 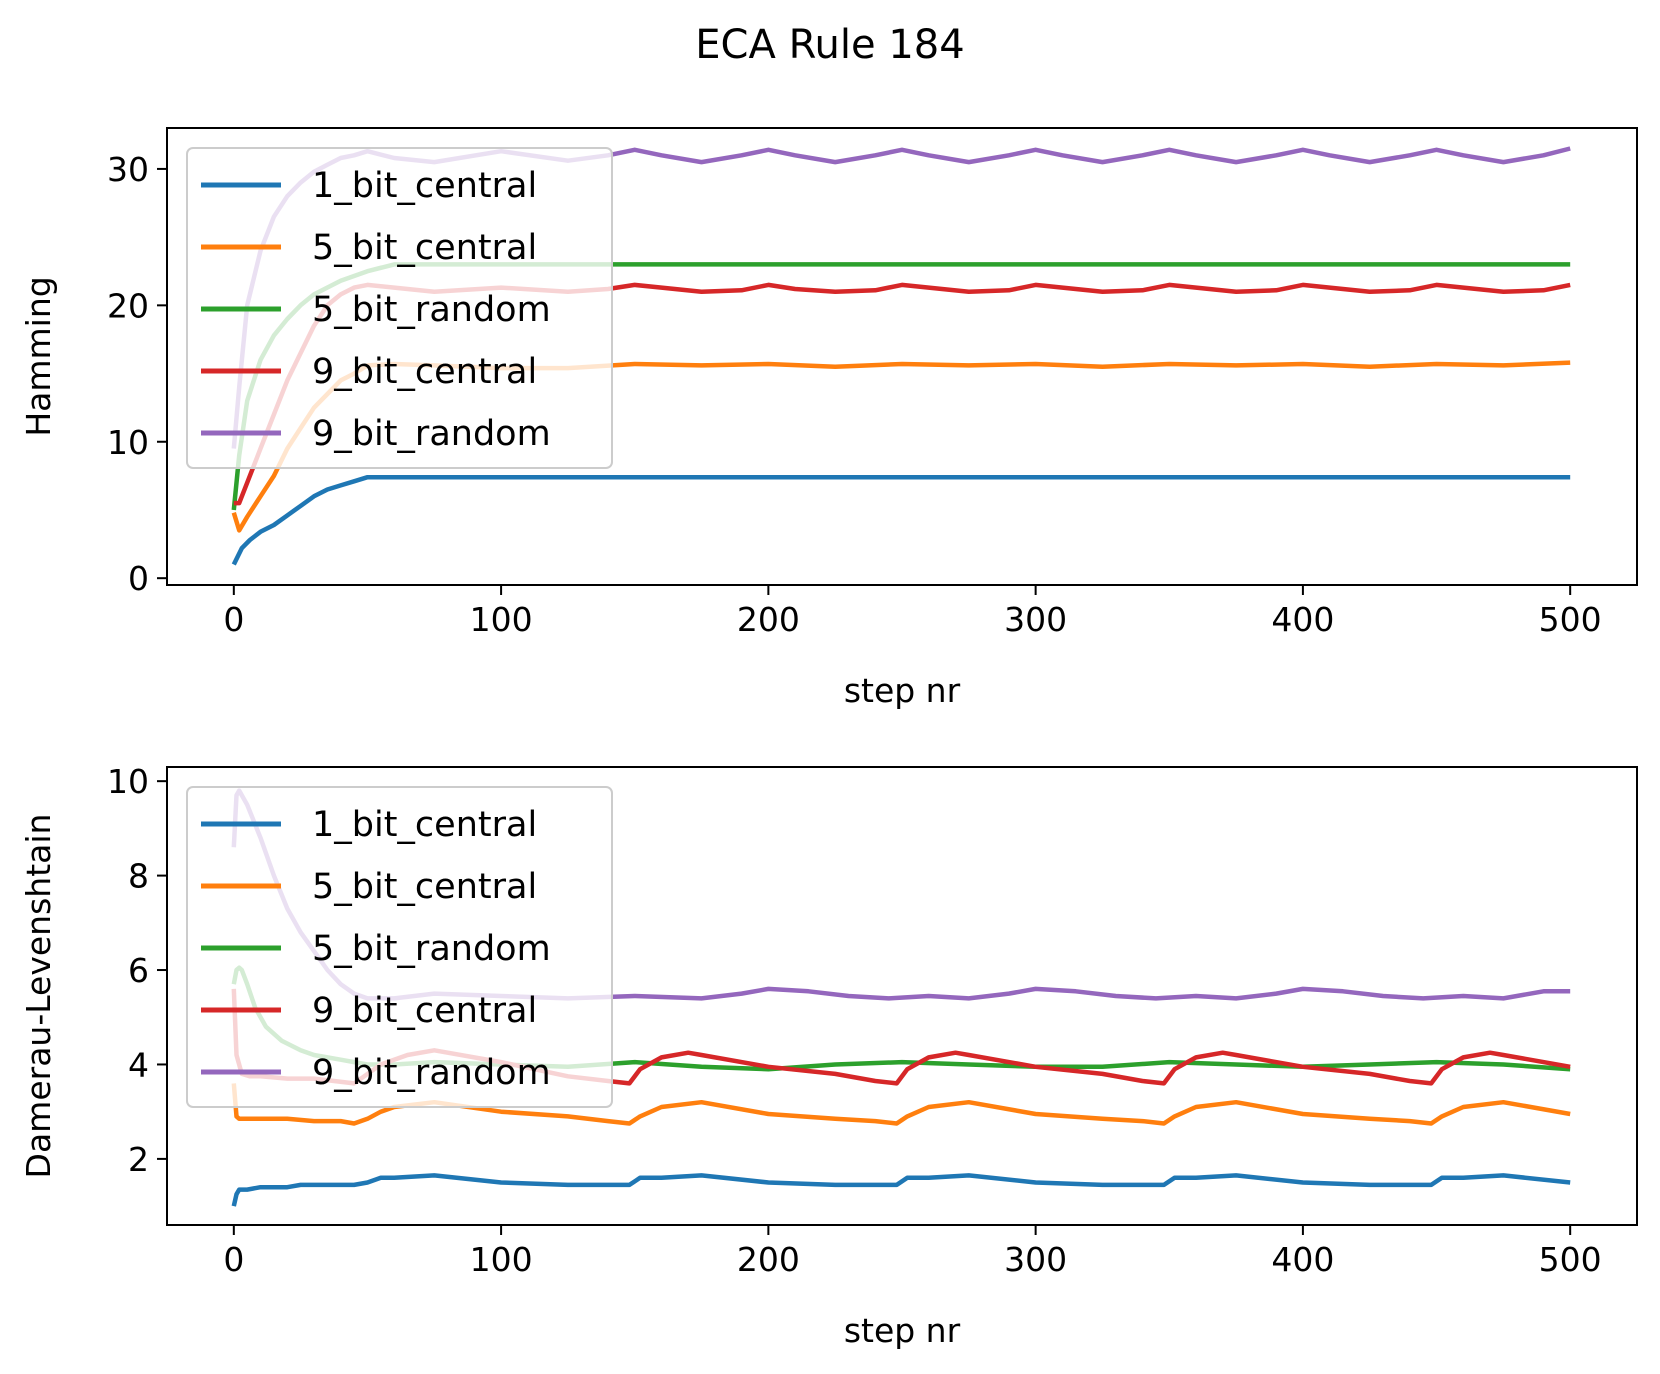 I want to click on y-axis-label: Hamming, so click(x=38, y=356).